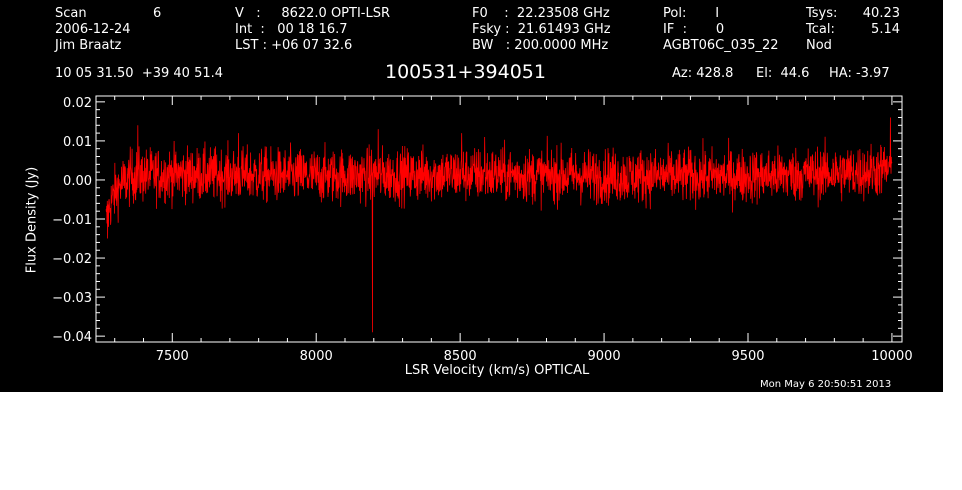 The image size is (962, 490). Describe the element at coordinates (172, 356) in the screenshot. I see `x-tick-label: 7500` at that location.